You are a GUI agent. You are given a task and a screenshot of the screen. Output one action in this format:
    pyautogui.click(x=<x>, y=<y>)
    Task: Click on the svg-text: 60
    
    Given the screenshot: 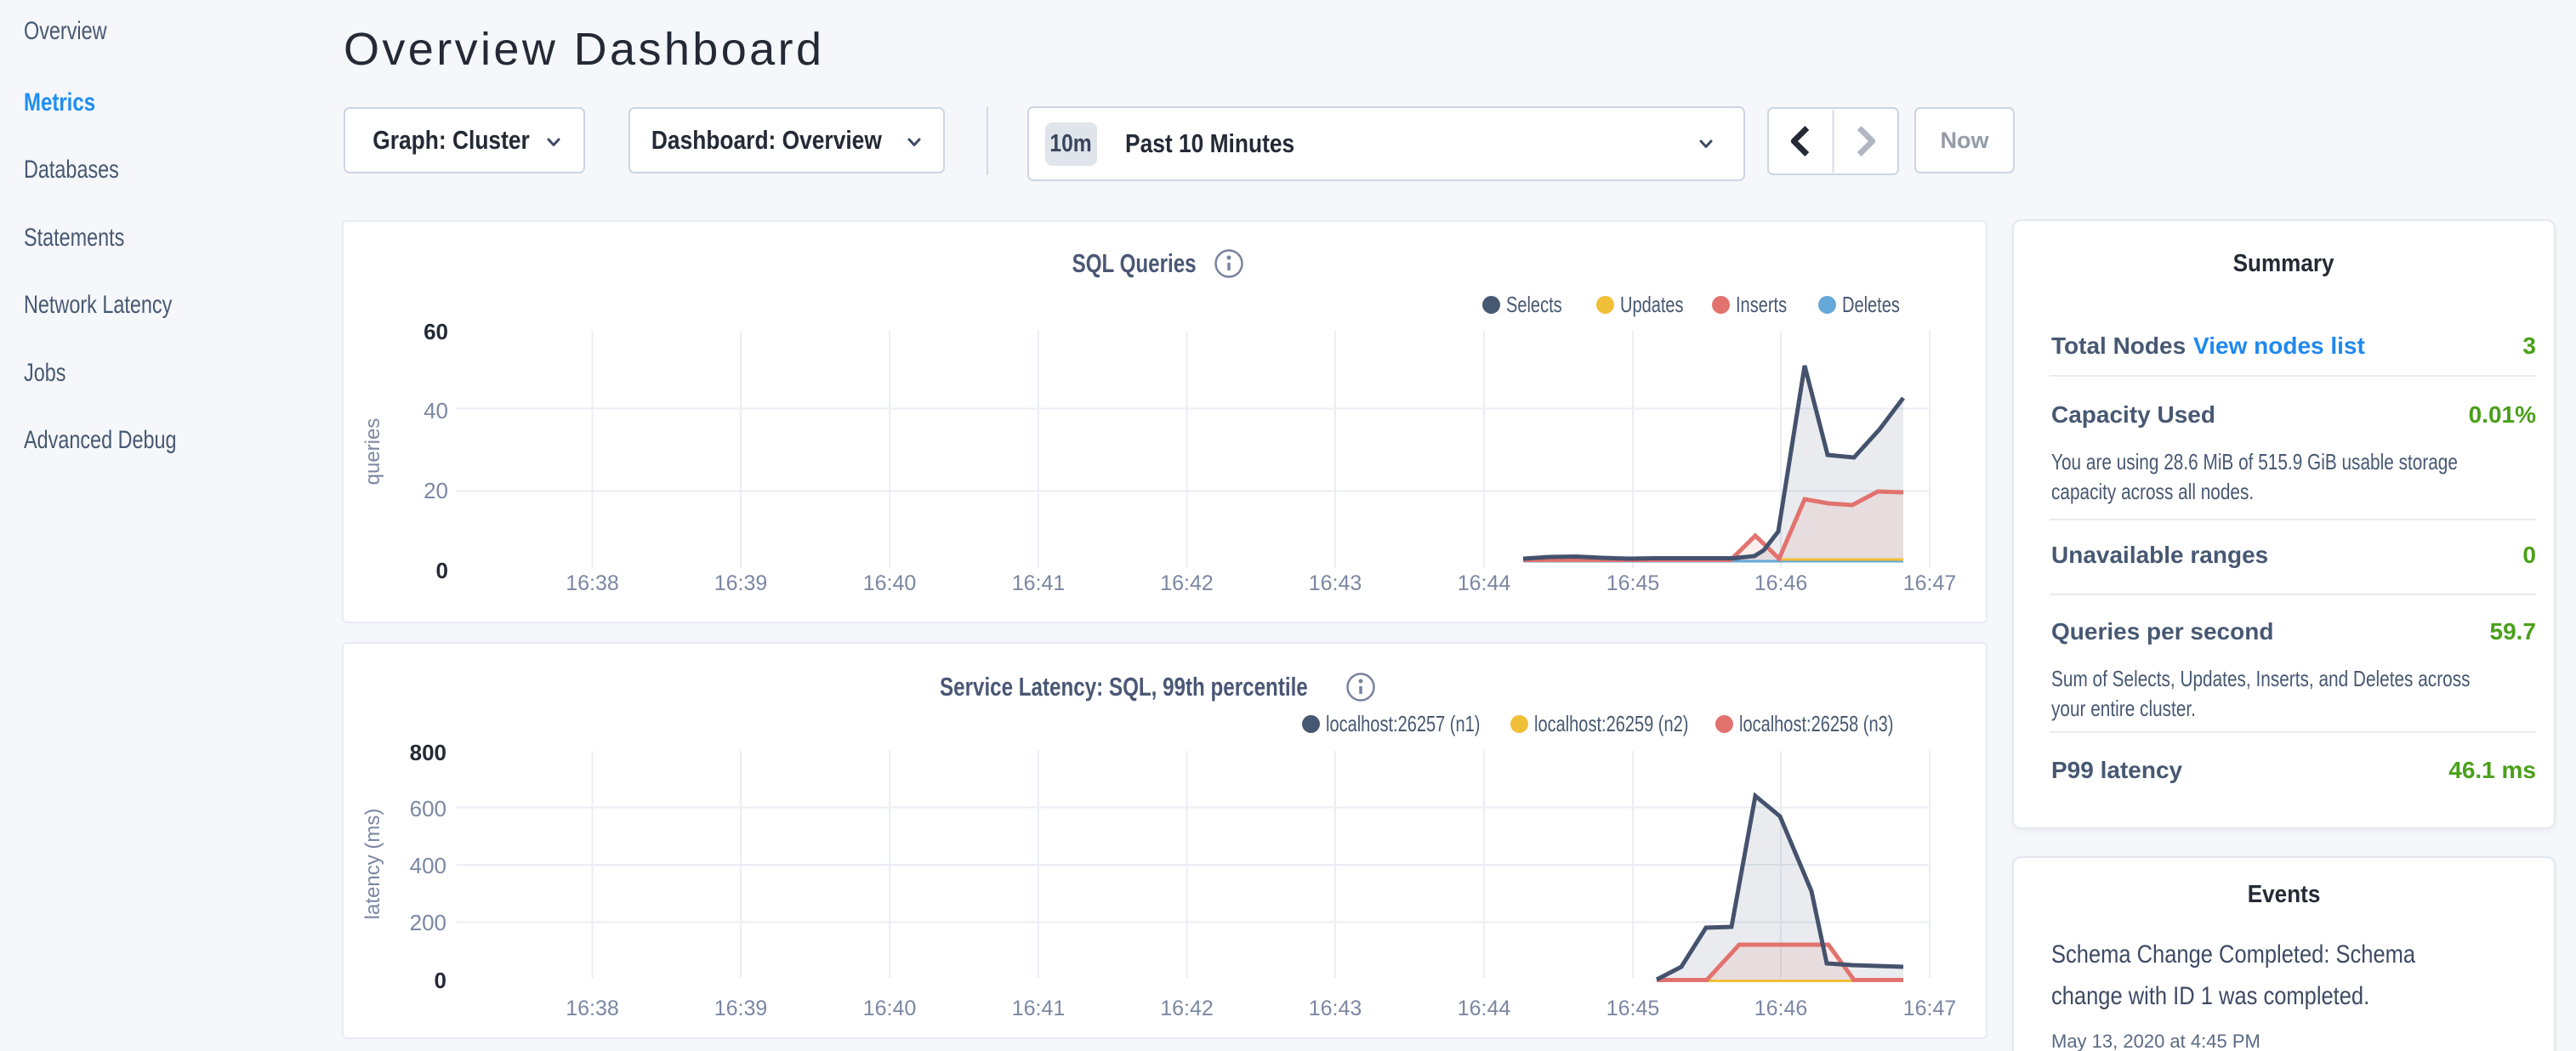 What is the action you would take?
    pyautogui.click(x=436, y=331)
    